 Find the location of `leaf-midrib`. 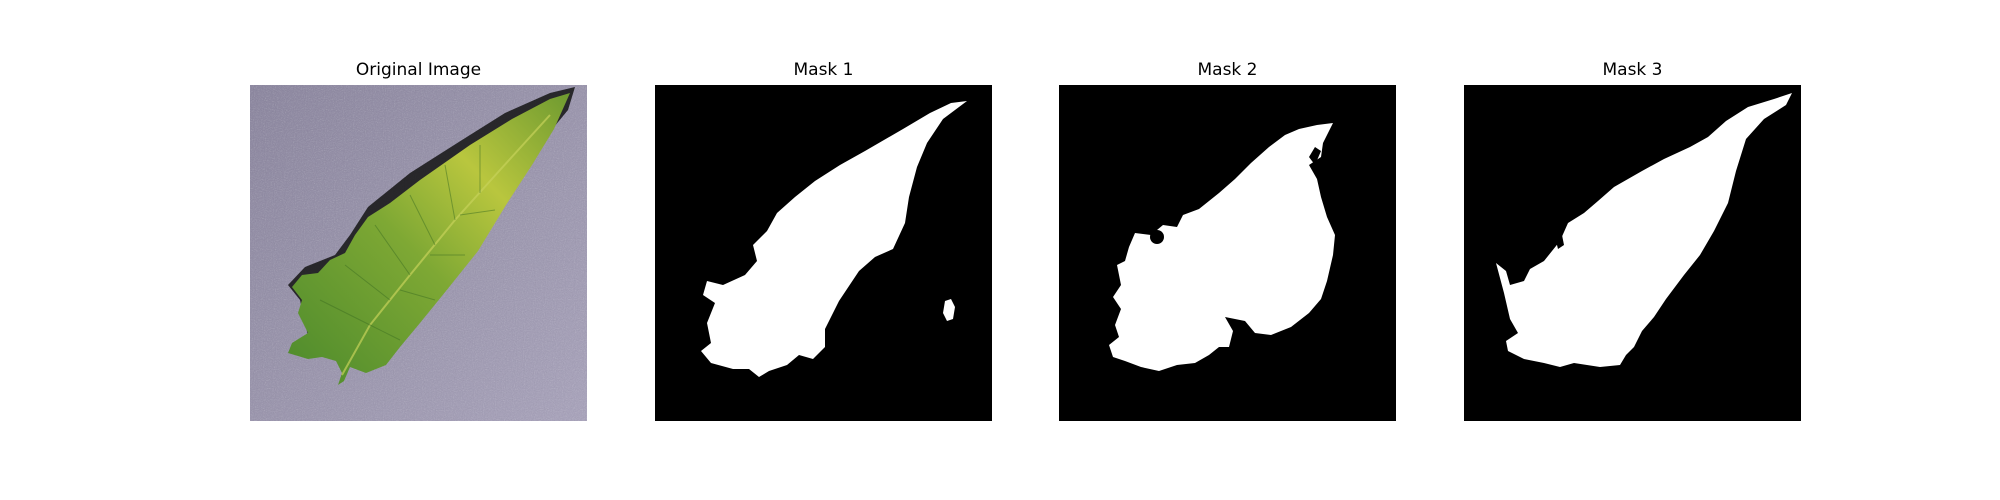

leaf-midrib is located at coordinates (446, 245).